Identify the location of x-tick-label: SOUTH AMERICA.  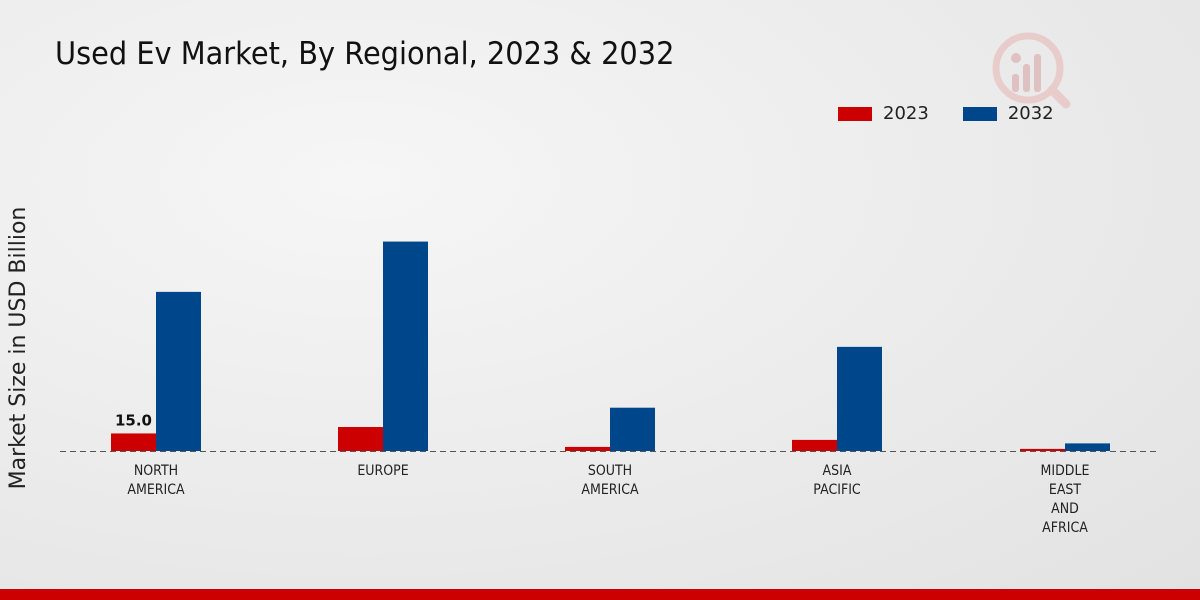
(609, 480).